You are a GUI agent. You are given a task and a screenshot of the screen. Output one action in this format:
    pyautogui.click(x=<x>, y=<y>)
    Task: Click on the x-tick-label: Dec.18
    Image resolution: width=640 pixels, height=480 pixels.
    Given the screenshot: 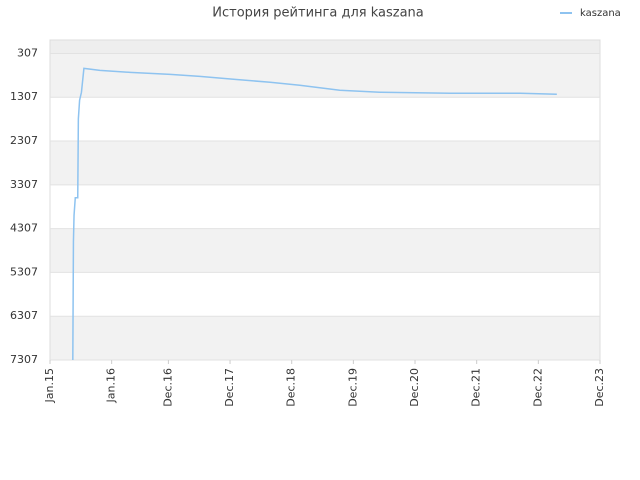 What is the action you would take?
    pyautogui.click(x=291, y=387)
    